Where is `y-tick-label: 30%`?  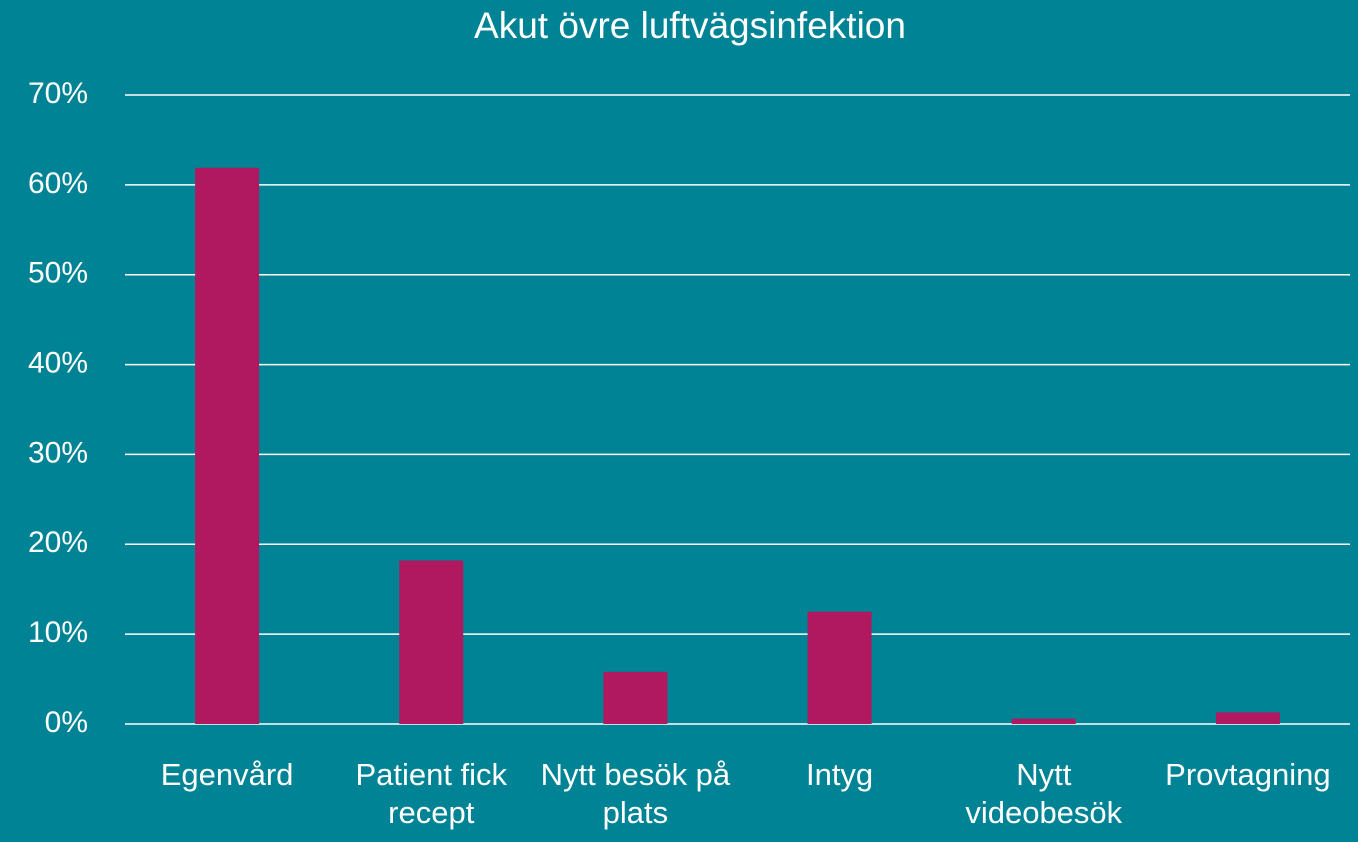 y-tick-label: 30% is located at coordinates (58, 452).